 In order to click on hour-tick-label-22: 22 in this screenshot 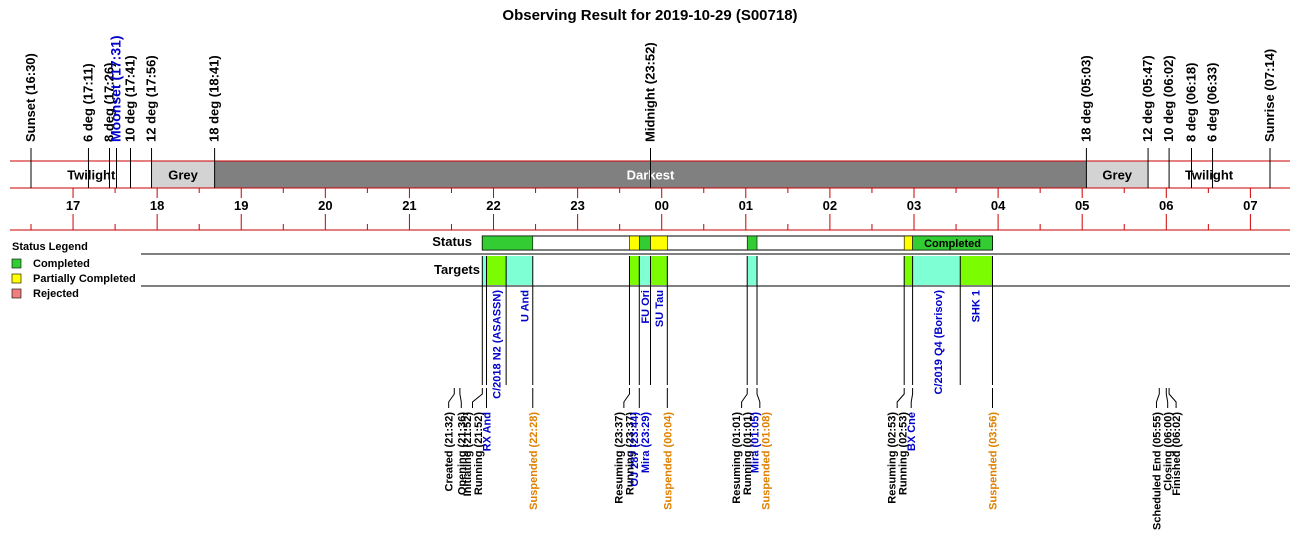, I will do `click(493, 205)`.